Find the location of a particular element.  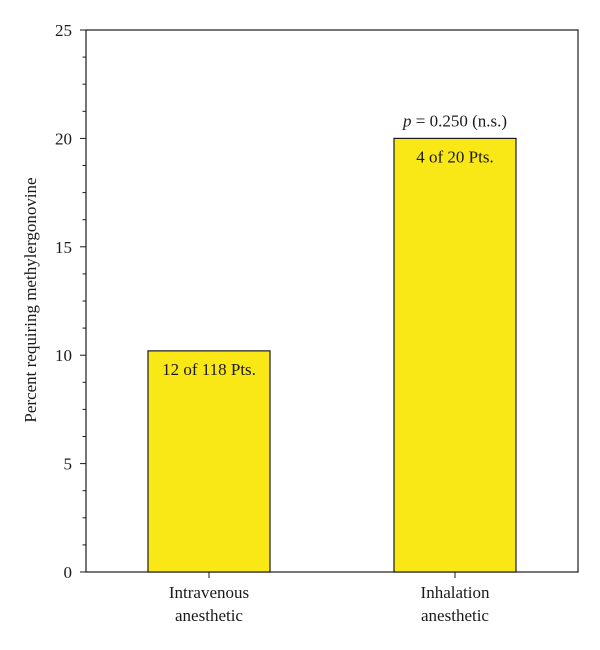

bar-data-label: 4 of 20 Pts. is located at coordinates (454, 156).